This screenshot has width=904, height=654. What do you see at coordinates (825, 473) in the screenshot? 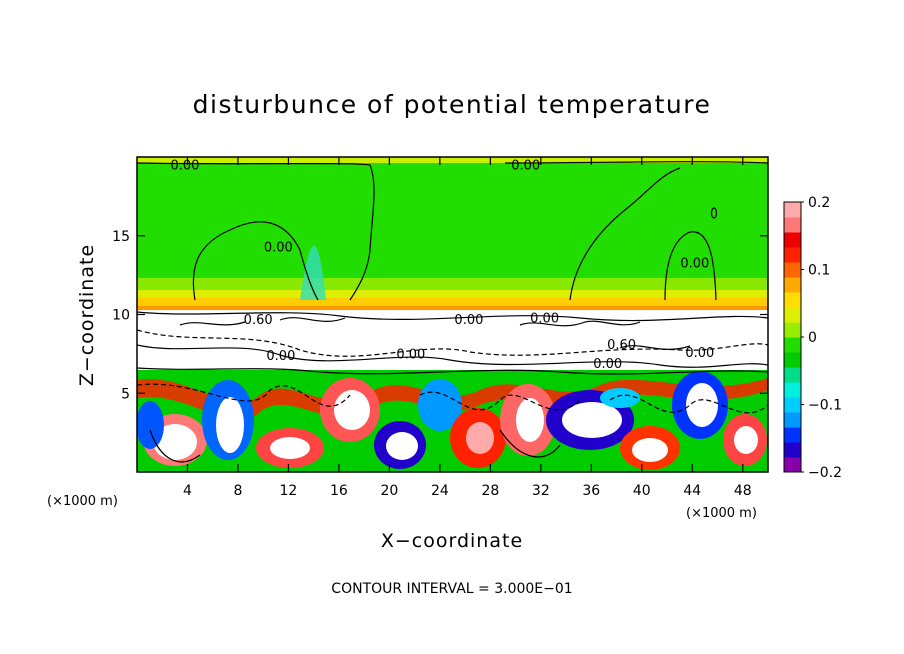
I see `colorbar-tick-label: −0.2` at bounding box center [825, 473].